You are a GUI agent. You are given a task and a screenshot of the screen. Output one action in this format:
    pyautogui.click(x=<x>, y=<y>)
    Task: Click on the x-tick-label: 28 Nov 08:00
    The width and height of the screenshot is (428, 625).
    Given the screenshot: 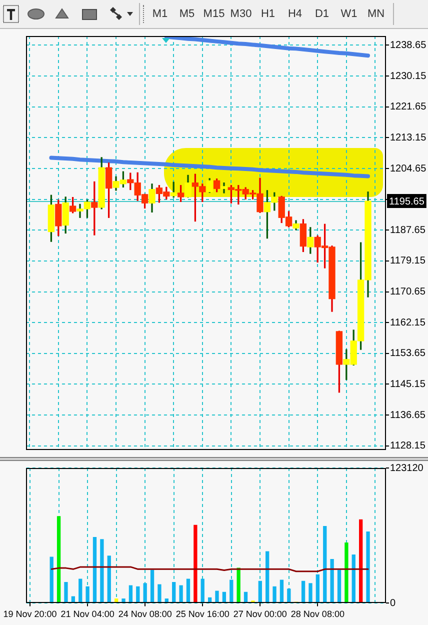 What is the action you would take?
    pyautogui.click(x=317, y=614)
    